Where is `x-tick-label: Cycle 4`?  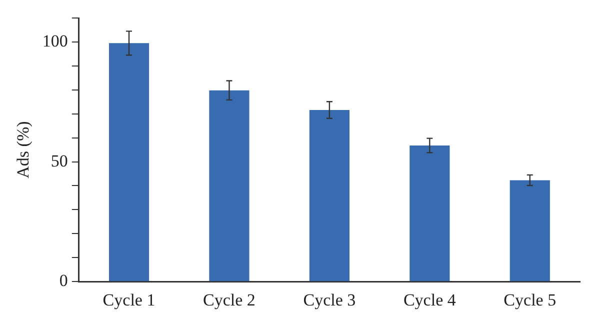
x-tick-label: Cycle 4 is located at coordinates (429, 300).